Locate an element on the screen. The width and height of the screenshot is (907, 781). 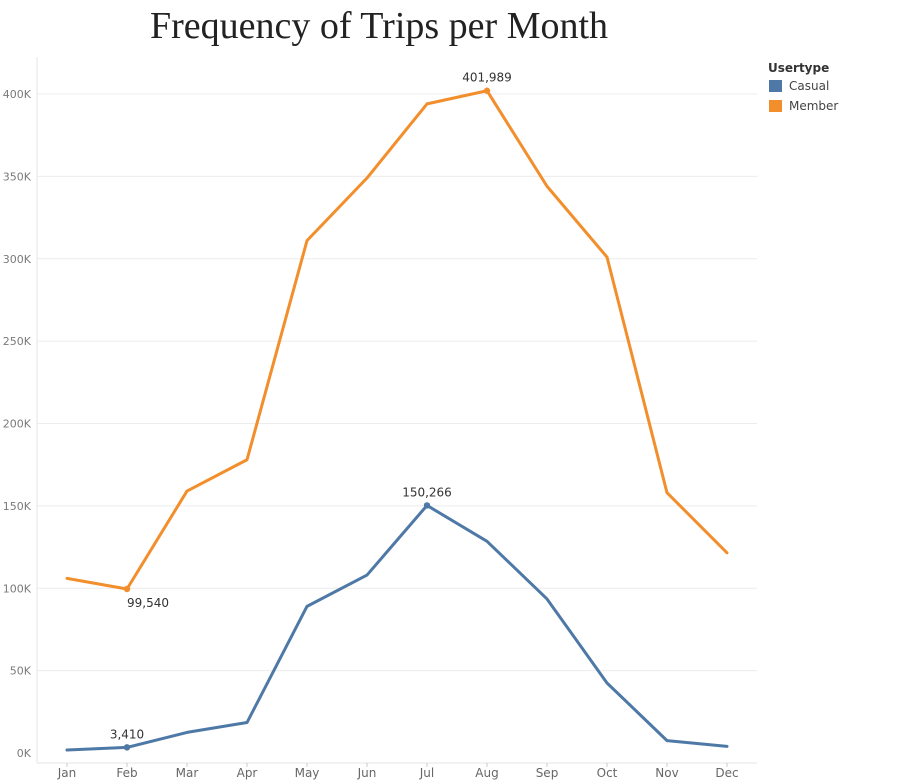
legend-label-member: Member is located at coordinates (813, 106).